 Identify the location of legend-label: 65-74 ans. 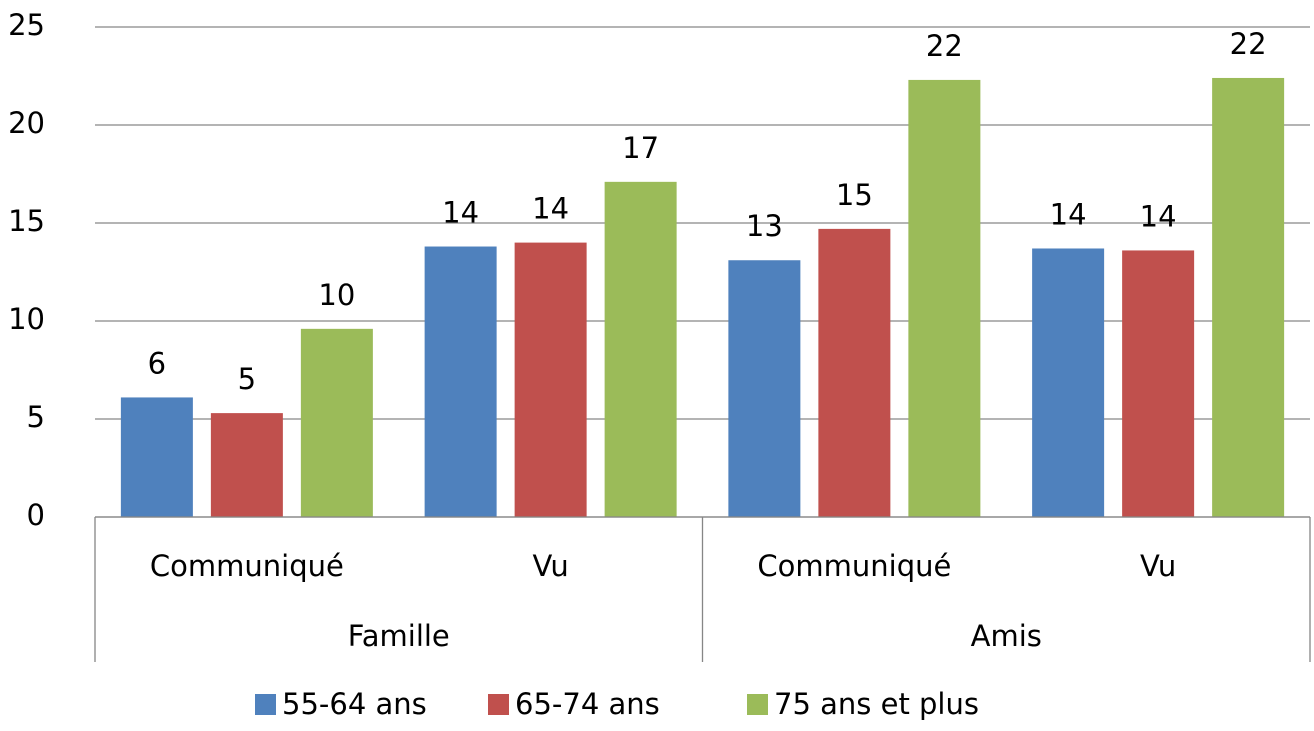
(587, 704).